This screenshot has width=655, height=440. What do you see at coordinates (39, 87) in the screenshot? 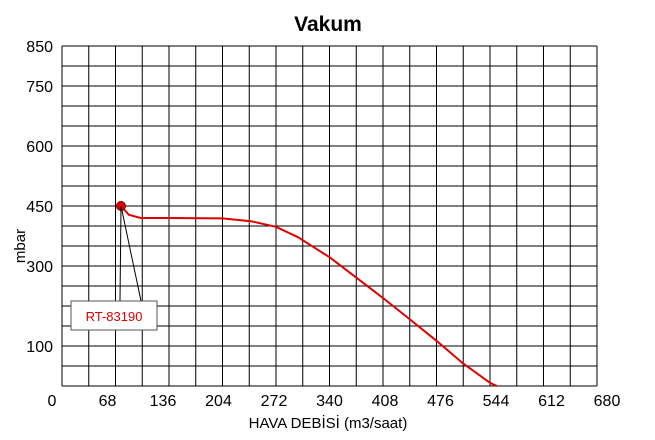
I see `y-tick-label: 750` at bounding box center [39, 87].